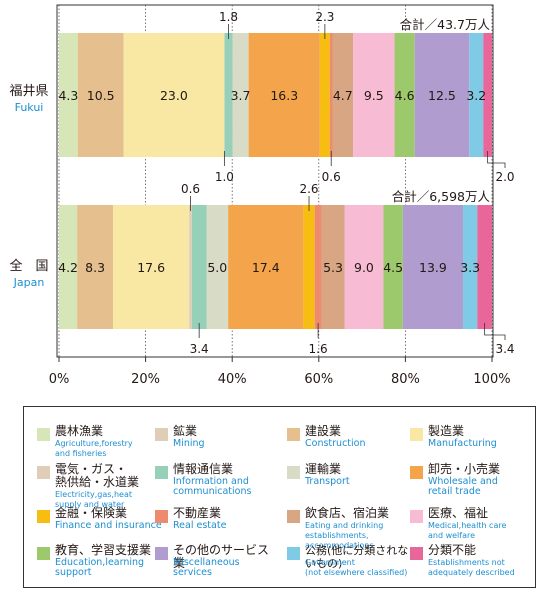  Describe the element at coordinates (357, 557) in the screenshot. I see `legend-label-ja: 公務(他に分類されないもの)` at that location.